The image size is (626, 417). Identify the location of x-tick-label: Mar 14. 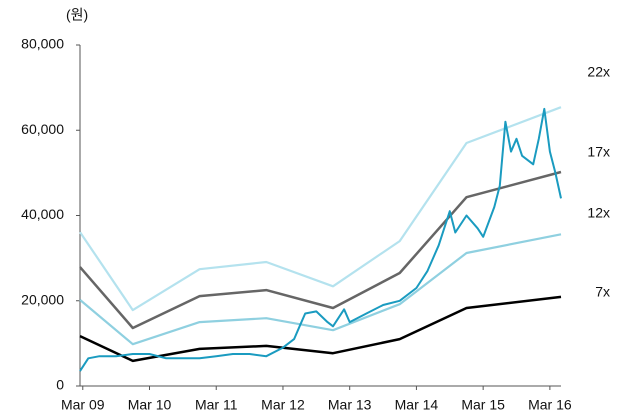
(417, 405).